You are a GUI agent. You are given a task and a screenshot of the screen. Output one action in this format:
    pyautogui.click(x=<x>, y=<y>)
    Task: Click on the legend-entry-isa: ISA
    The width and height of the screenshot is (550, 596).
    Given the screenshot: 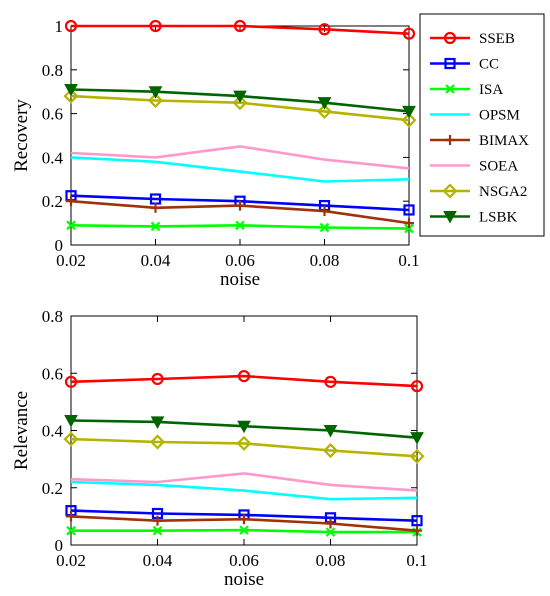 What is the action you would take?
    pyautogui.click(x=466, y=90)
    